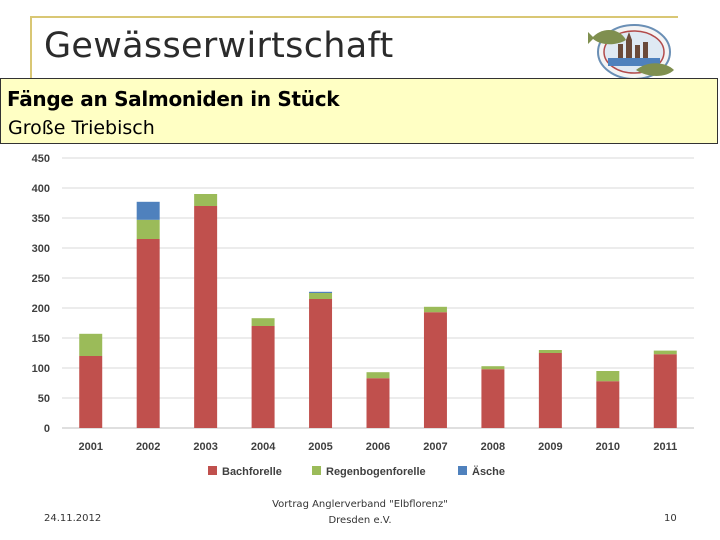 This screenshot has width=720, height=540. What do you see at coordinates (41, 189) in the screenshot?
I see `y-tick-label: 400` at bounding box center [41, 189].